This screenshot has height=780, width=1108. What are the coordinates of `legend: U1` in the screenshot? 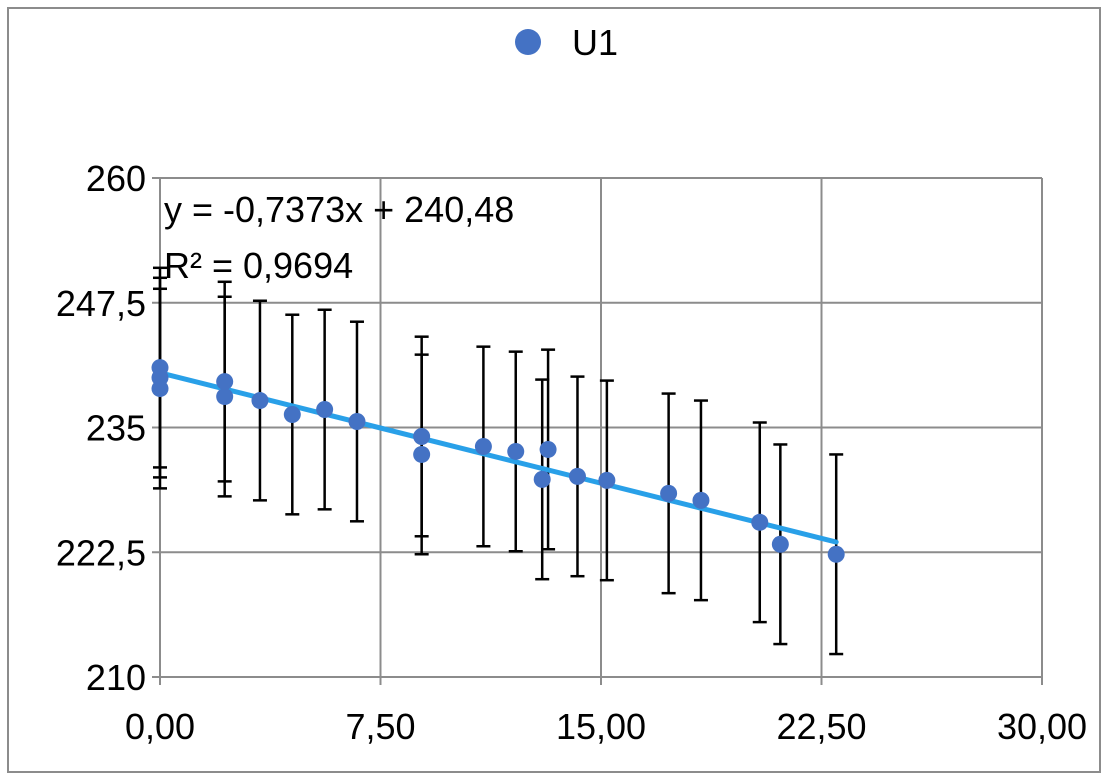 It's located at (566, 42).